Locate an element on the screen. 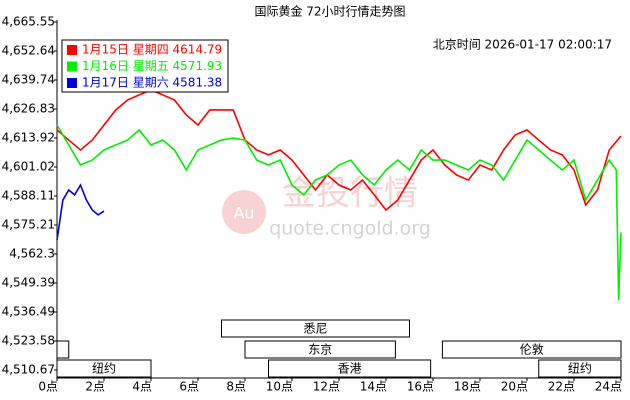  y-tick-label: 4,523.58 is located at coordinates (28, 340).